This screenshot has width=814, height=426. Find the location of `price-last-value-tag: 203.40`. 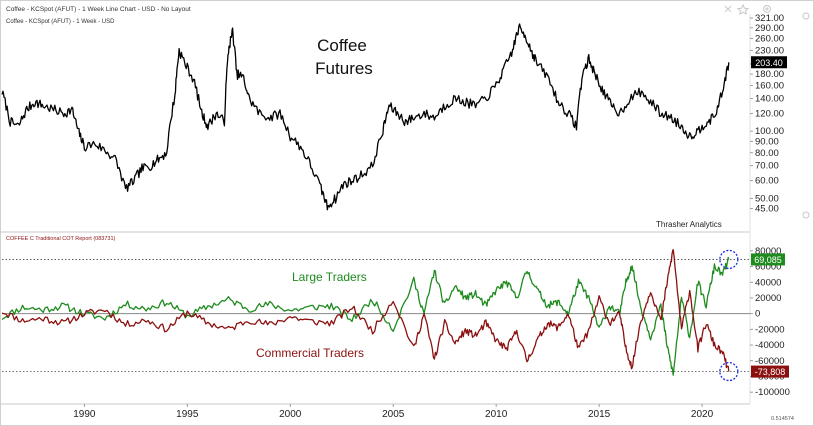

price-last-value-tag: 203.40 is located at coordinates (769, 62).